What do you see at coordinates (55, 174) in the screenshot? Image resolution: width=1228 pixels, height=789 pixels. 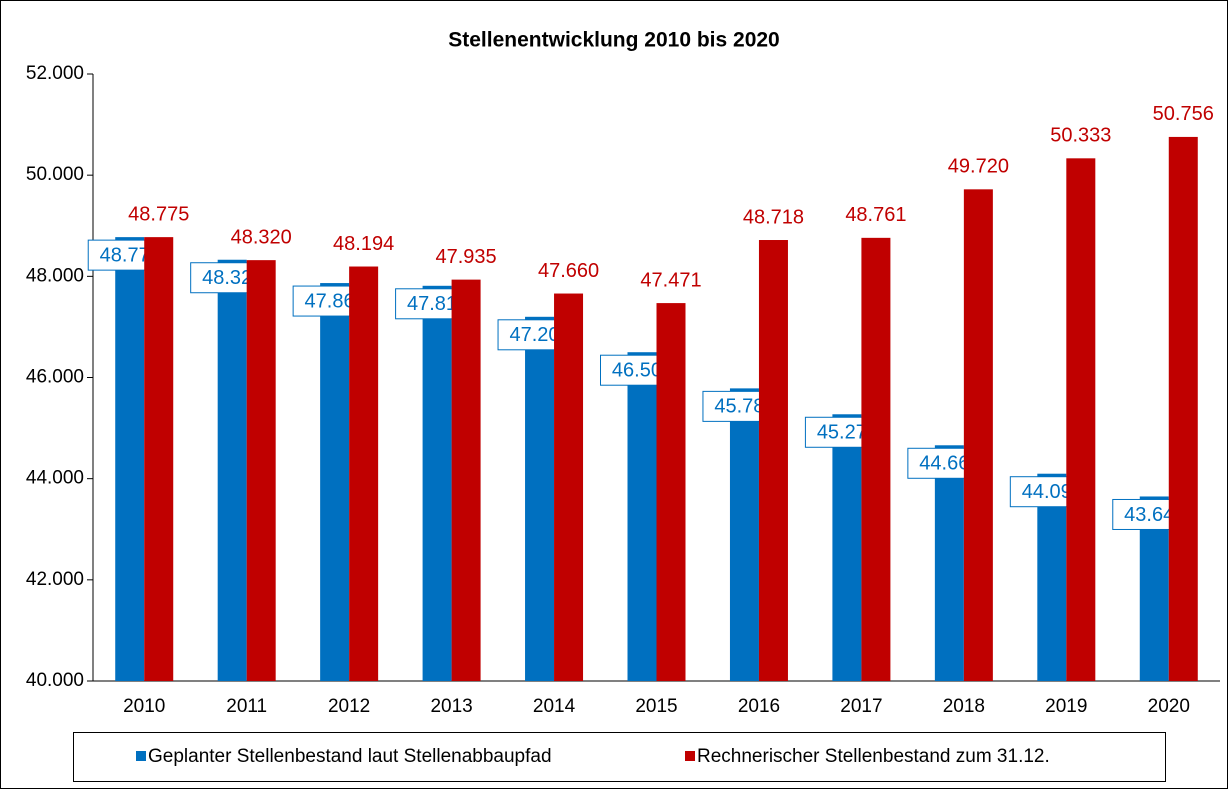 I see `y-tick-label: 50.000` at bounding box center [55, 174].